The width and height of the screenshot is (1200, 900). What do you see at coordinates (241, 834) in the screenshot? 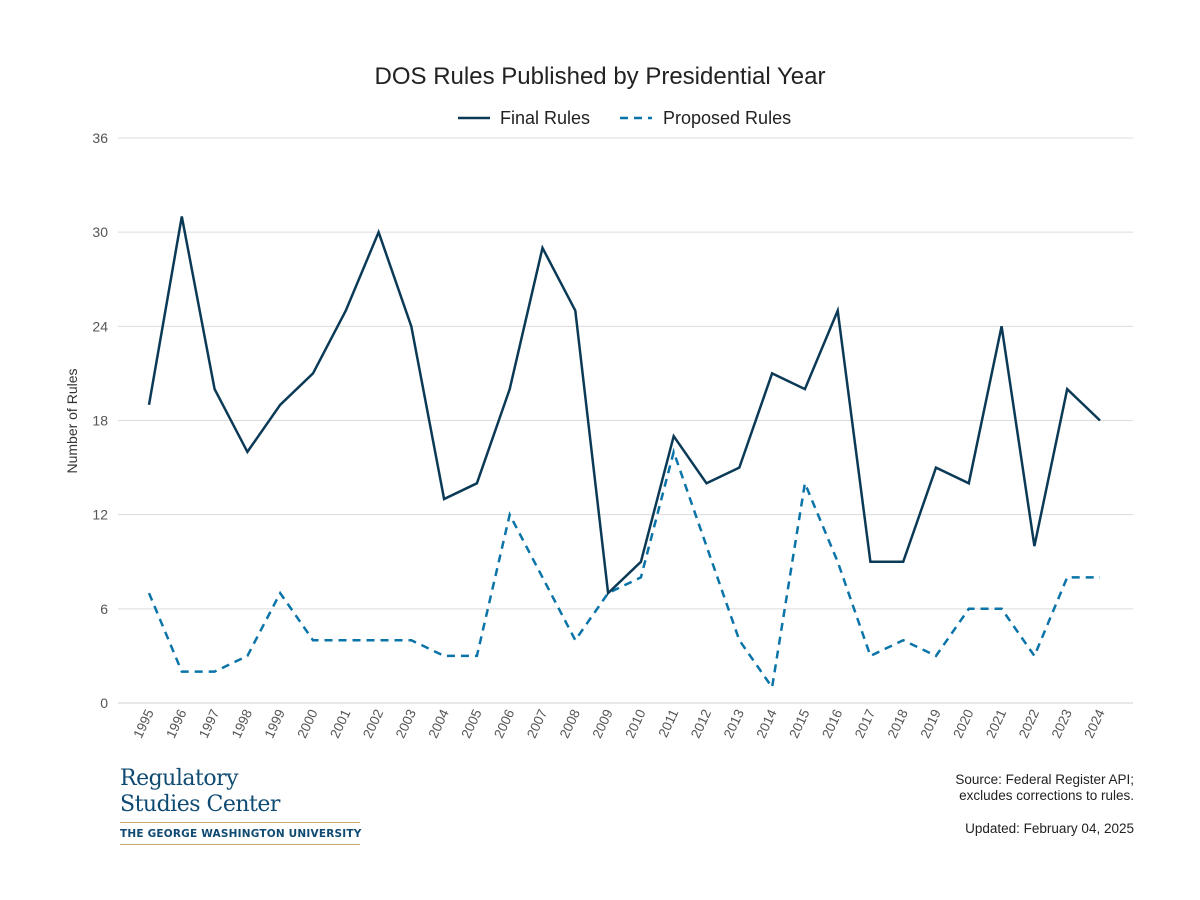
I see `logo-line3: THE GEORGE WASHINGTON UNIVERSITY` at bounding box center [241, 834].